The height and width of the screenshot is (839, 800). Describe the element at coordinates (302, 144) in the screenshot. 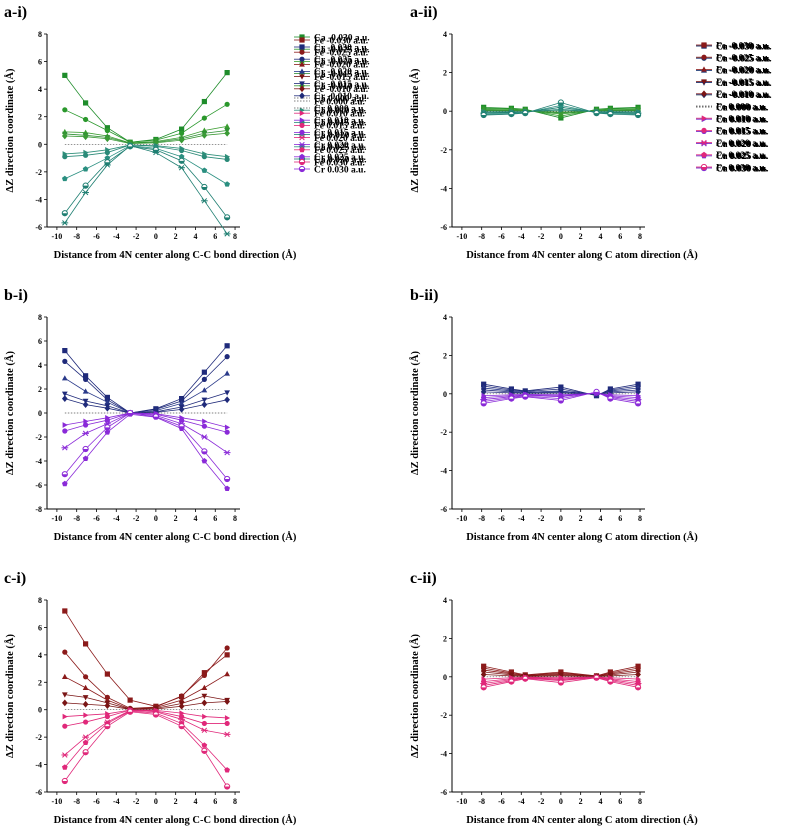

I see `legend-marker-stroke` at that location.